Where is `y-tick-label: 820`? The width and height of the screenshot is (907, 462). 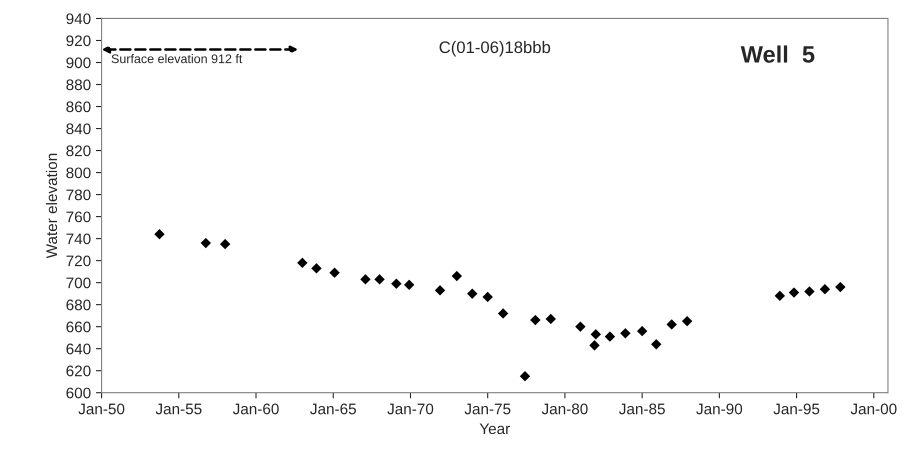
y-tick-label: 820 is located at coordinates (78, 150).